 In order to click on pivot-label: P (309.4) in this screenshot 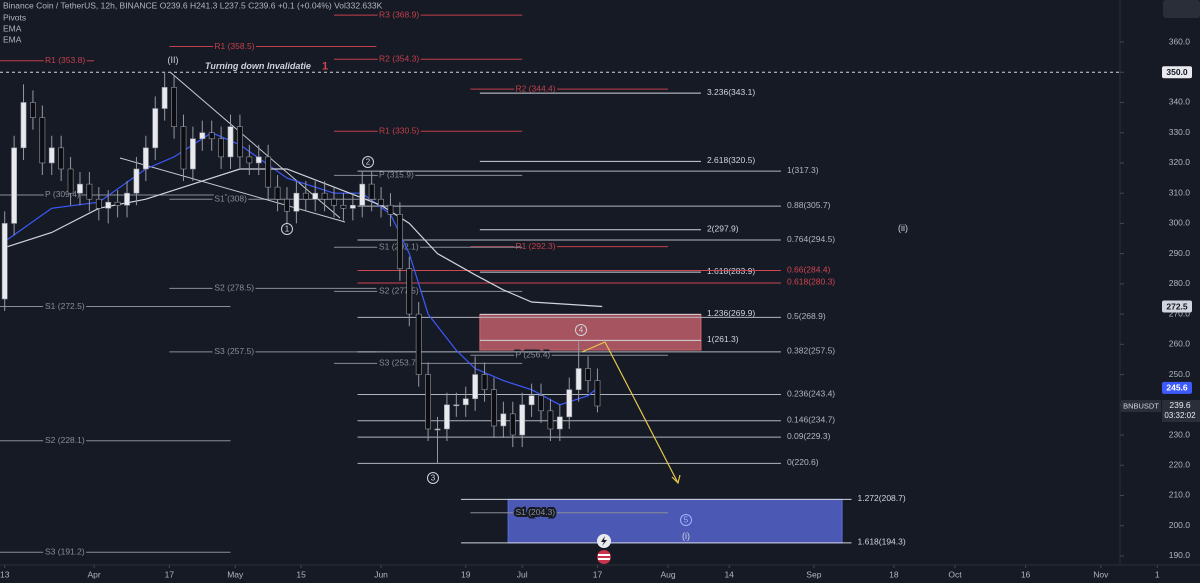, I will do `click(62, 194)`.